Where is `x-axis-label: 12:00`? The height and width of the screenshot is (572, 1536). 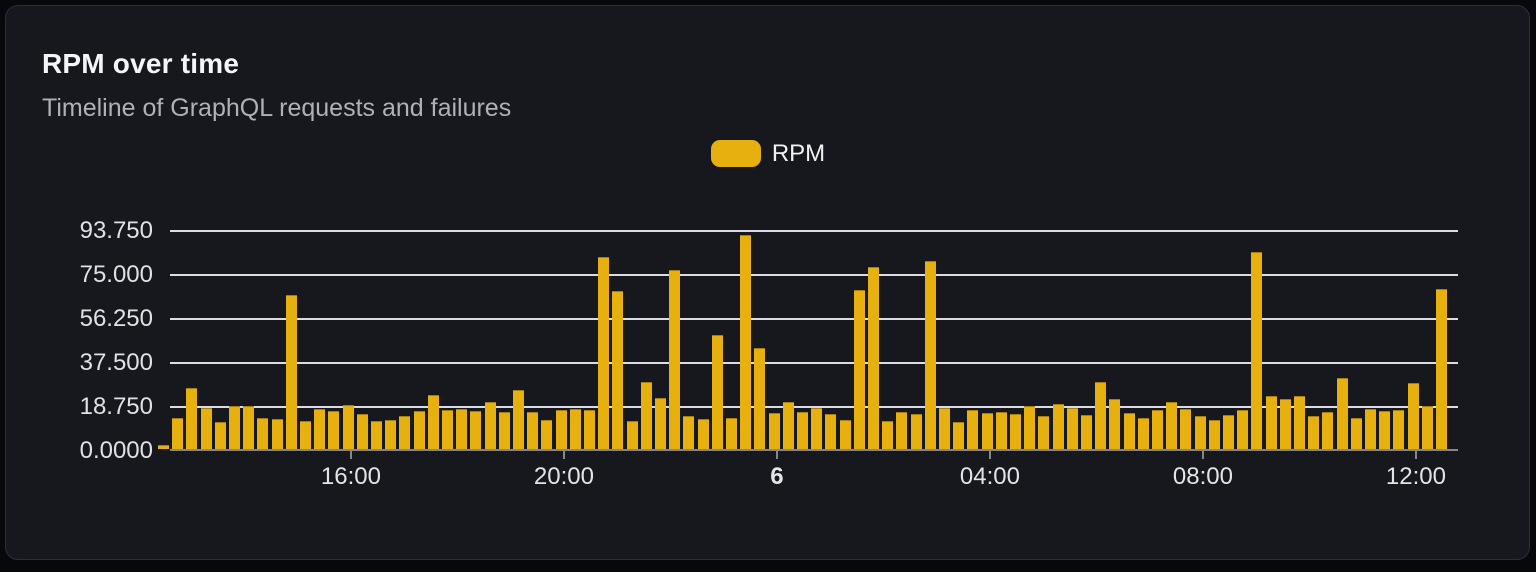 x-axis-label: 12:00 is located at coordinates (1415, 476).